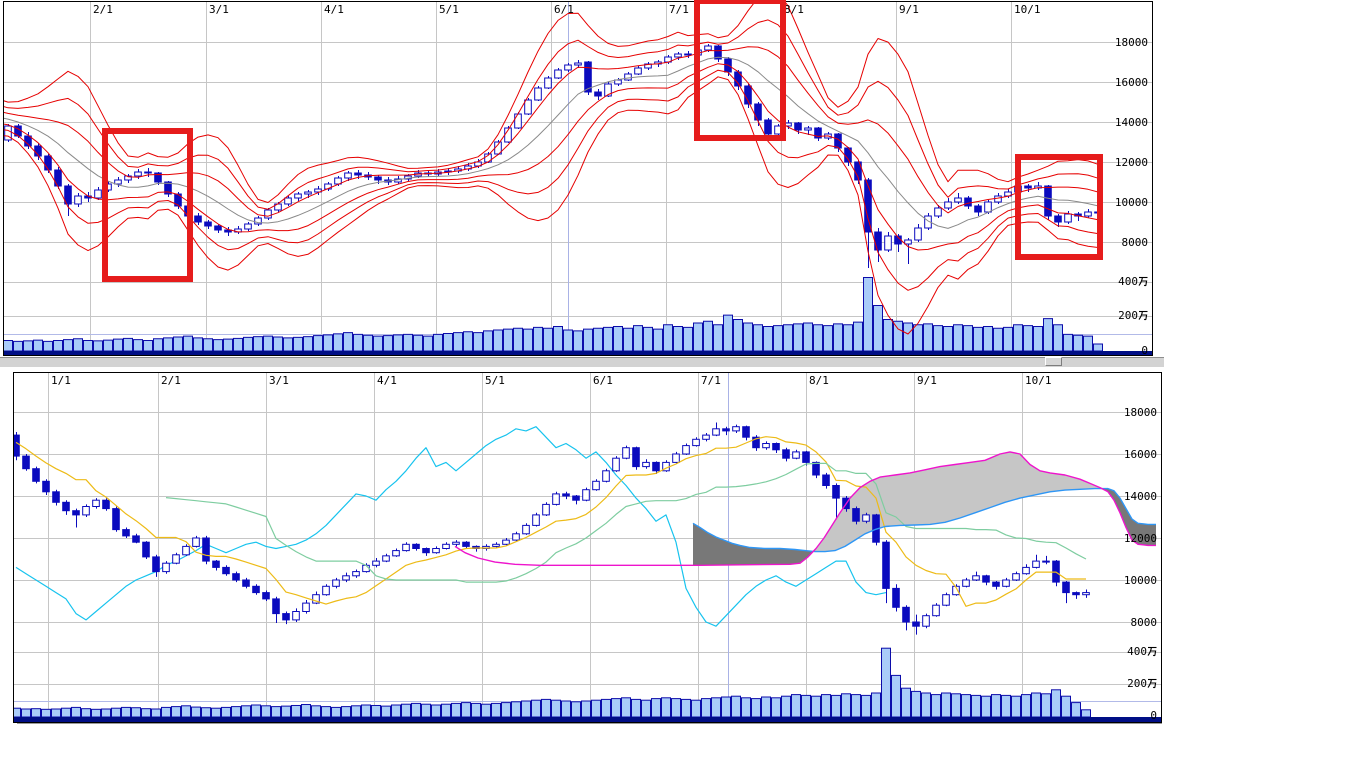 Image resolution: width=1366 pixels, height=768 pixels. What do you see at coordinates (924, 509) in the screenshot?
I see `ichimoku-cloud` at bounding box center [924, 509].